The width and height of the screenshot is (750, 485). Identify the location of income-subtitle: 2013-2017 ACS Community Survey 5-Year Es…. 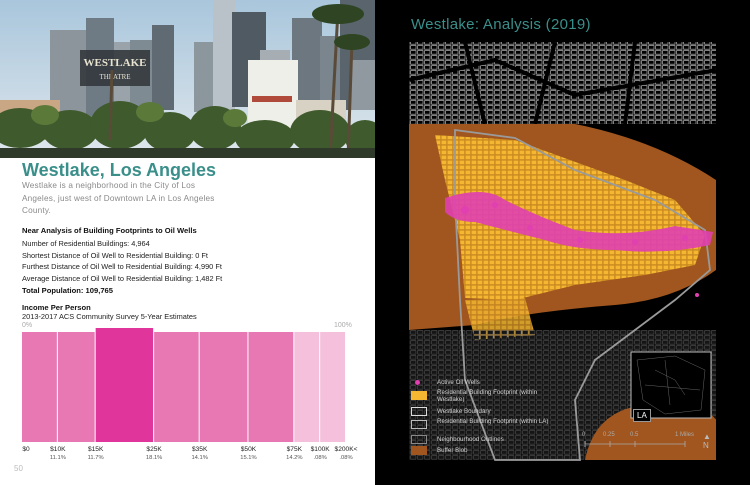
(109, 316).